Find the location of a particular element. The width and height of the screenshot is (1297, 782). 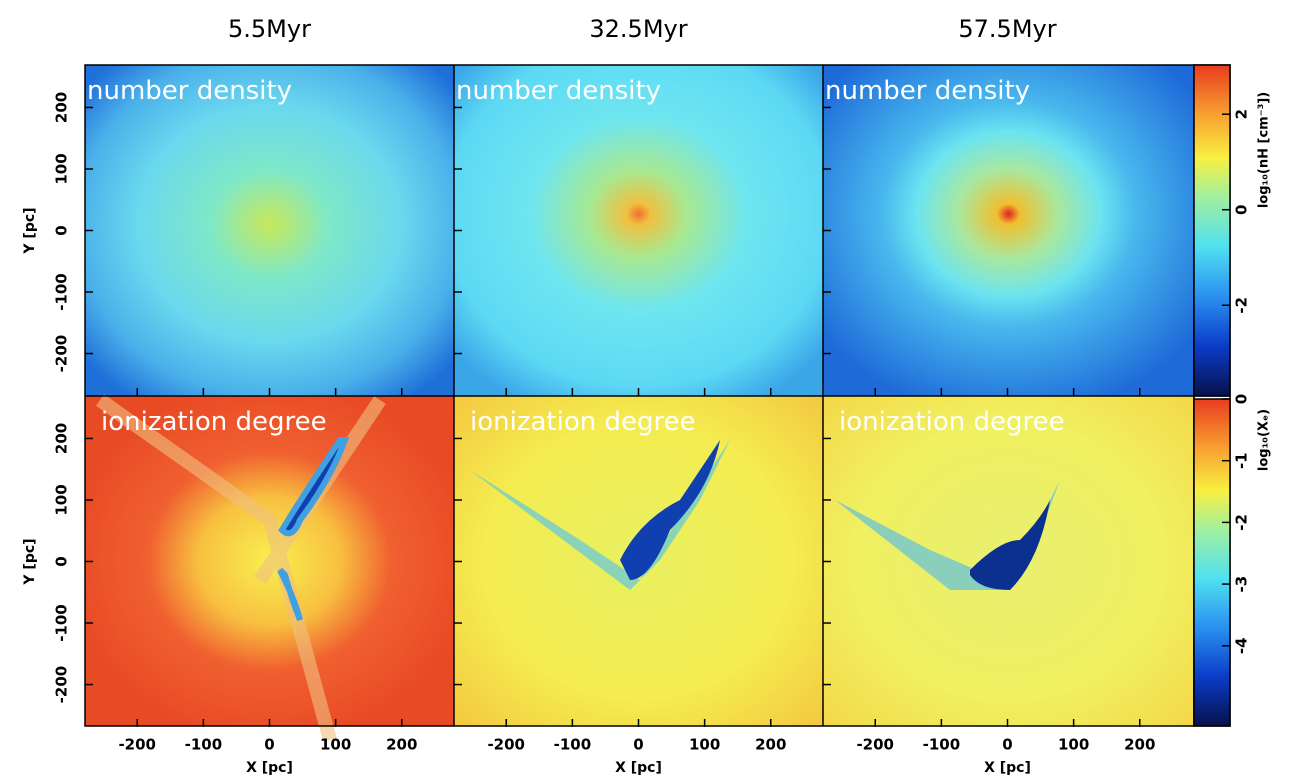

colorbar-label: log₁₀(Xₑ) is located at coordinates (1264, 440).